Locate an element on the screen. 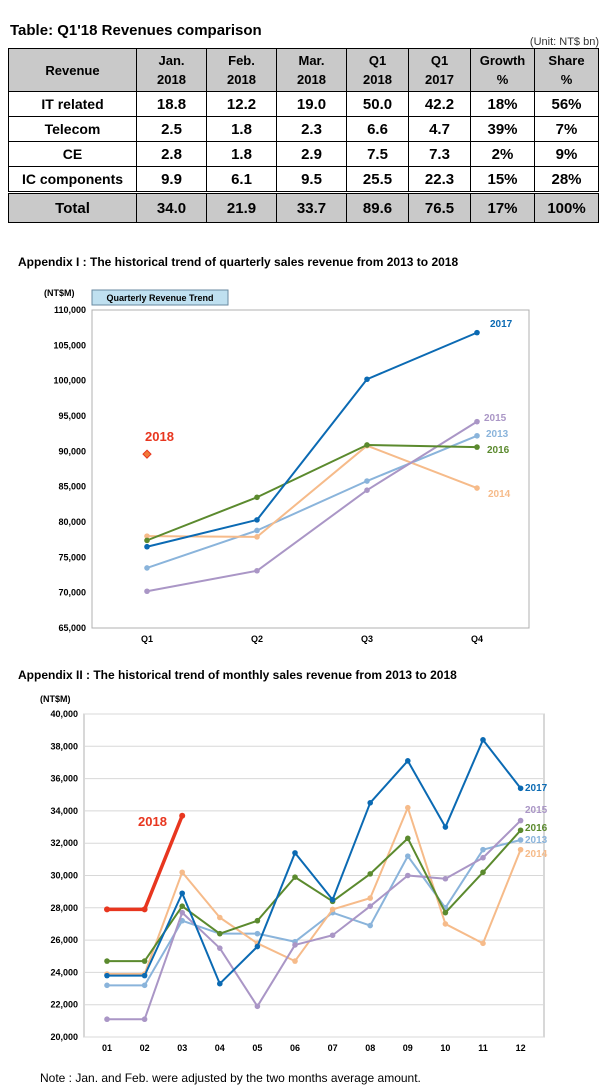  table-cell: 25.5 is located at coordinates (377, 179).